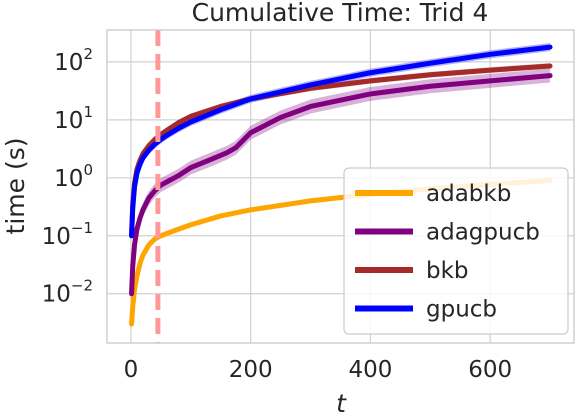  Describe the element at coordinates (468, 194) in the screenshot. I see `legend-label-adabkb: adabkb` at that location.